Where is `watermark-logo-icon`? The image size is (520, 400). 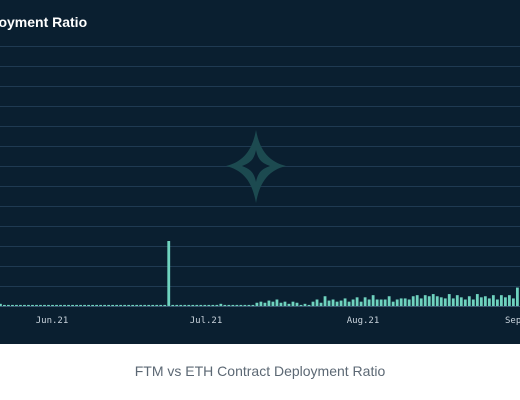
watermark-logo-icon is located at coordinates (256, 166).